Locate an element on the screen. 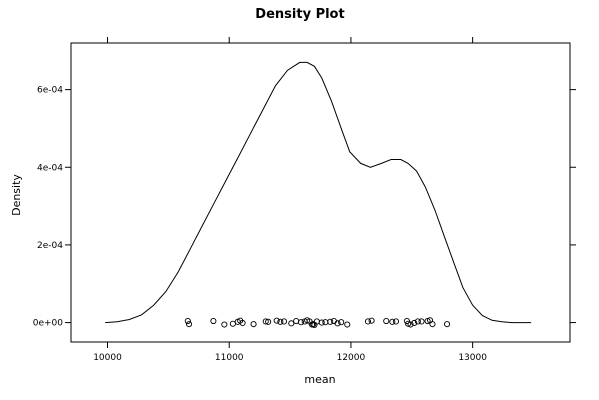 This screenshot has height=400, width=599. y-tick-label: 6e-04 is located at coordinates (50, 91).